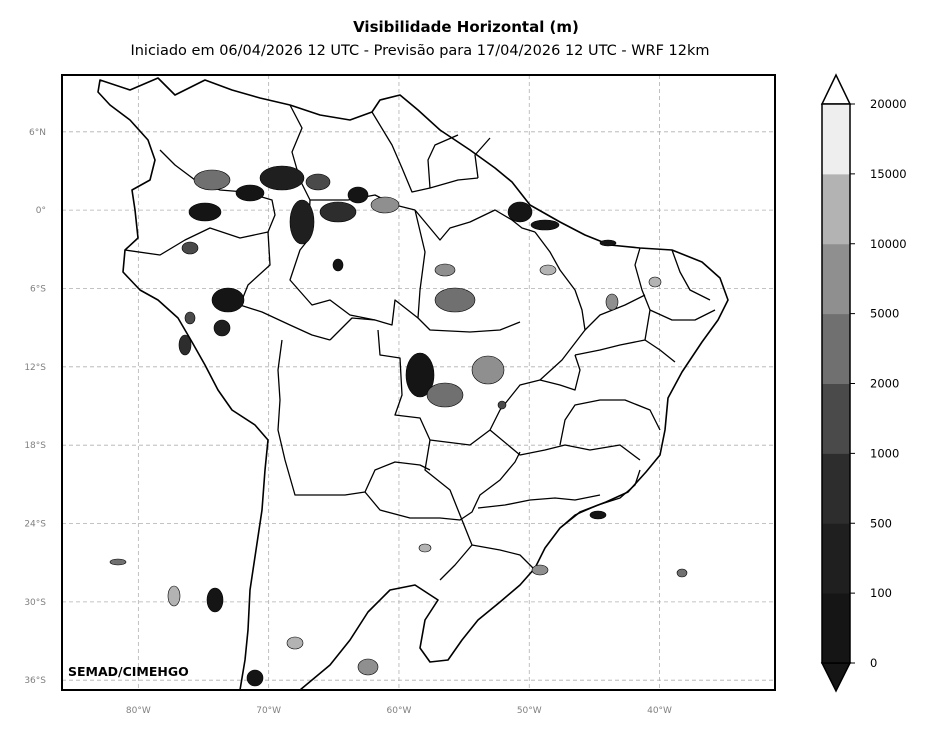 The height and width of the screenshot is (735, 932). I want to click on colorbar-label: 1000, so click(884, 453).